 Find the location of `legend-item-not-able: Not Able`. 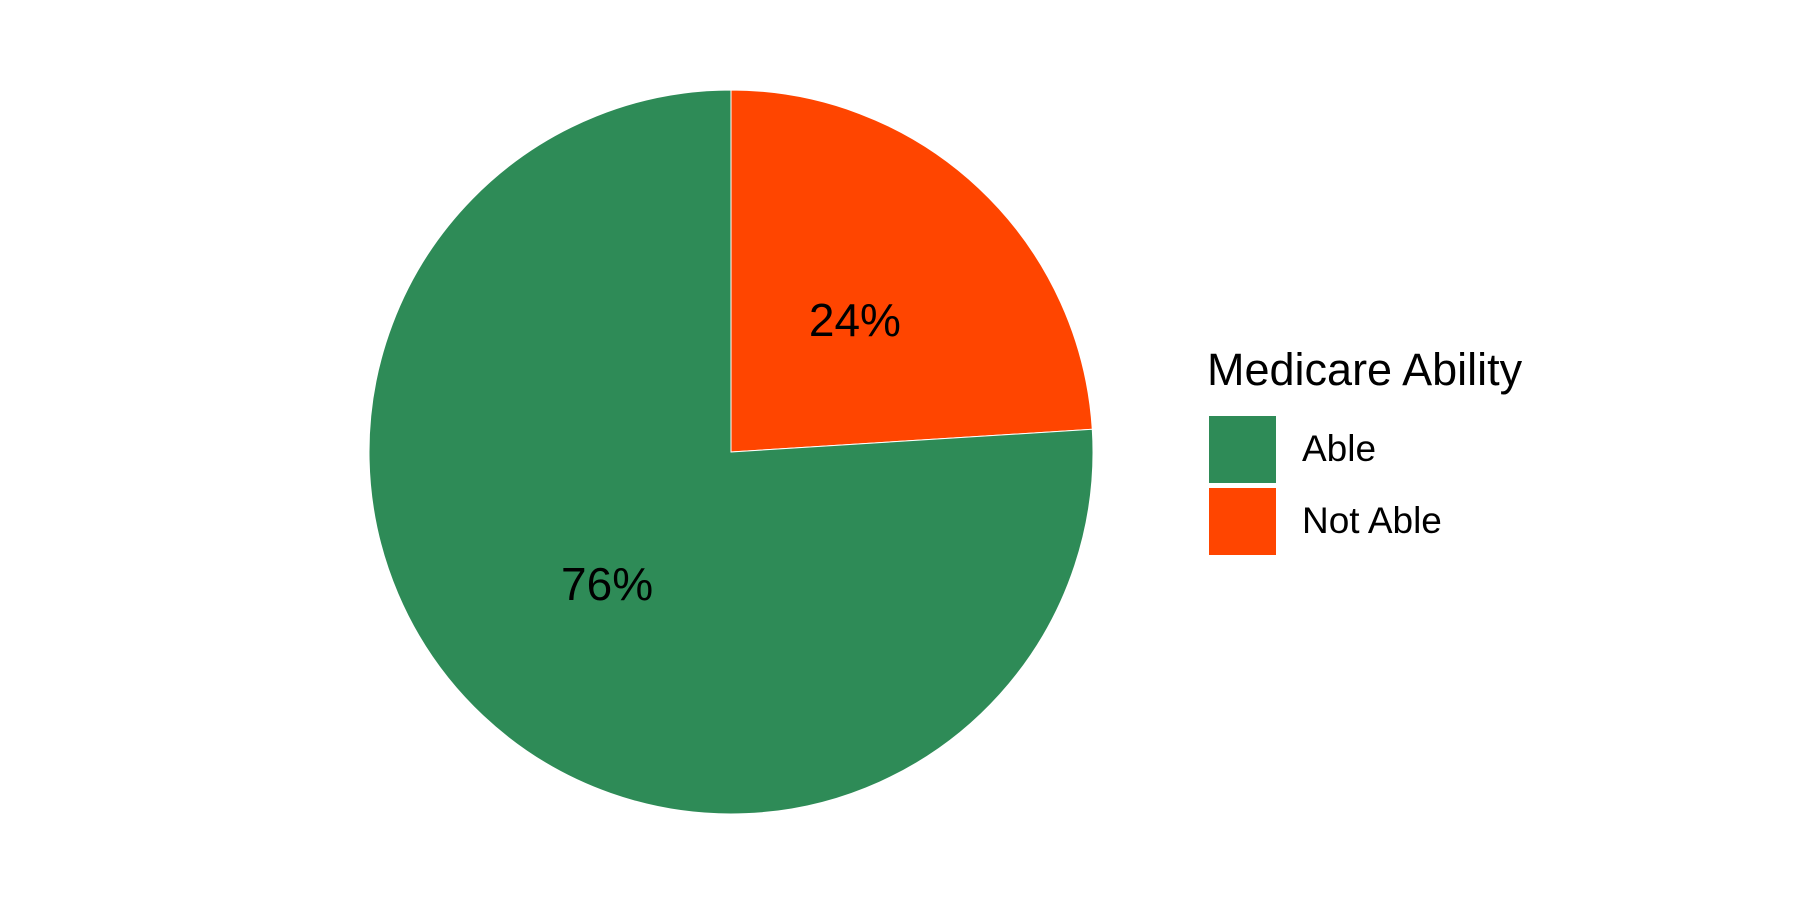

legend-item-not-able: Not Able is located at coordinates (1364, 521).